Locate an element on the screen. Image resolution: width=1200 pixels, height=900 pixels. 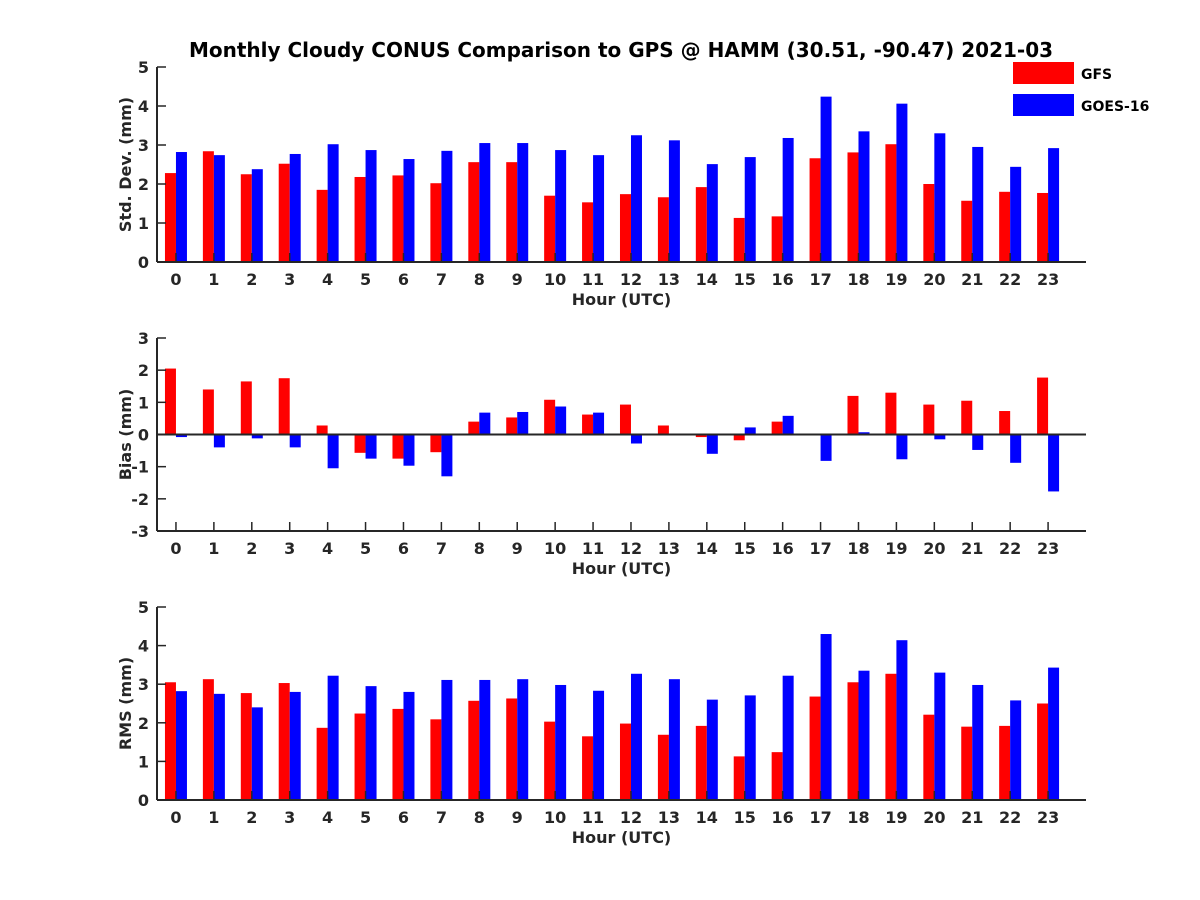
x-tick-label: 14 is located at coordinates (707, 817).